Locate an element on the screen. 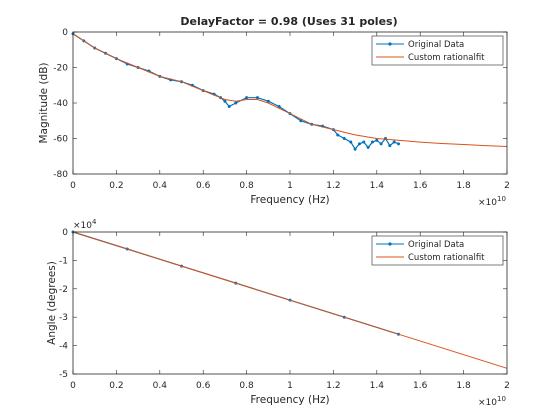 The image size is (560, 420). y-exponent-base: ×10 is located at coordinates (82, 226).